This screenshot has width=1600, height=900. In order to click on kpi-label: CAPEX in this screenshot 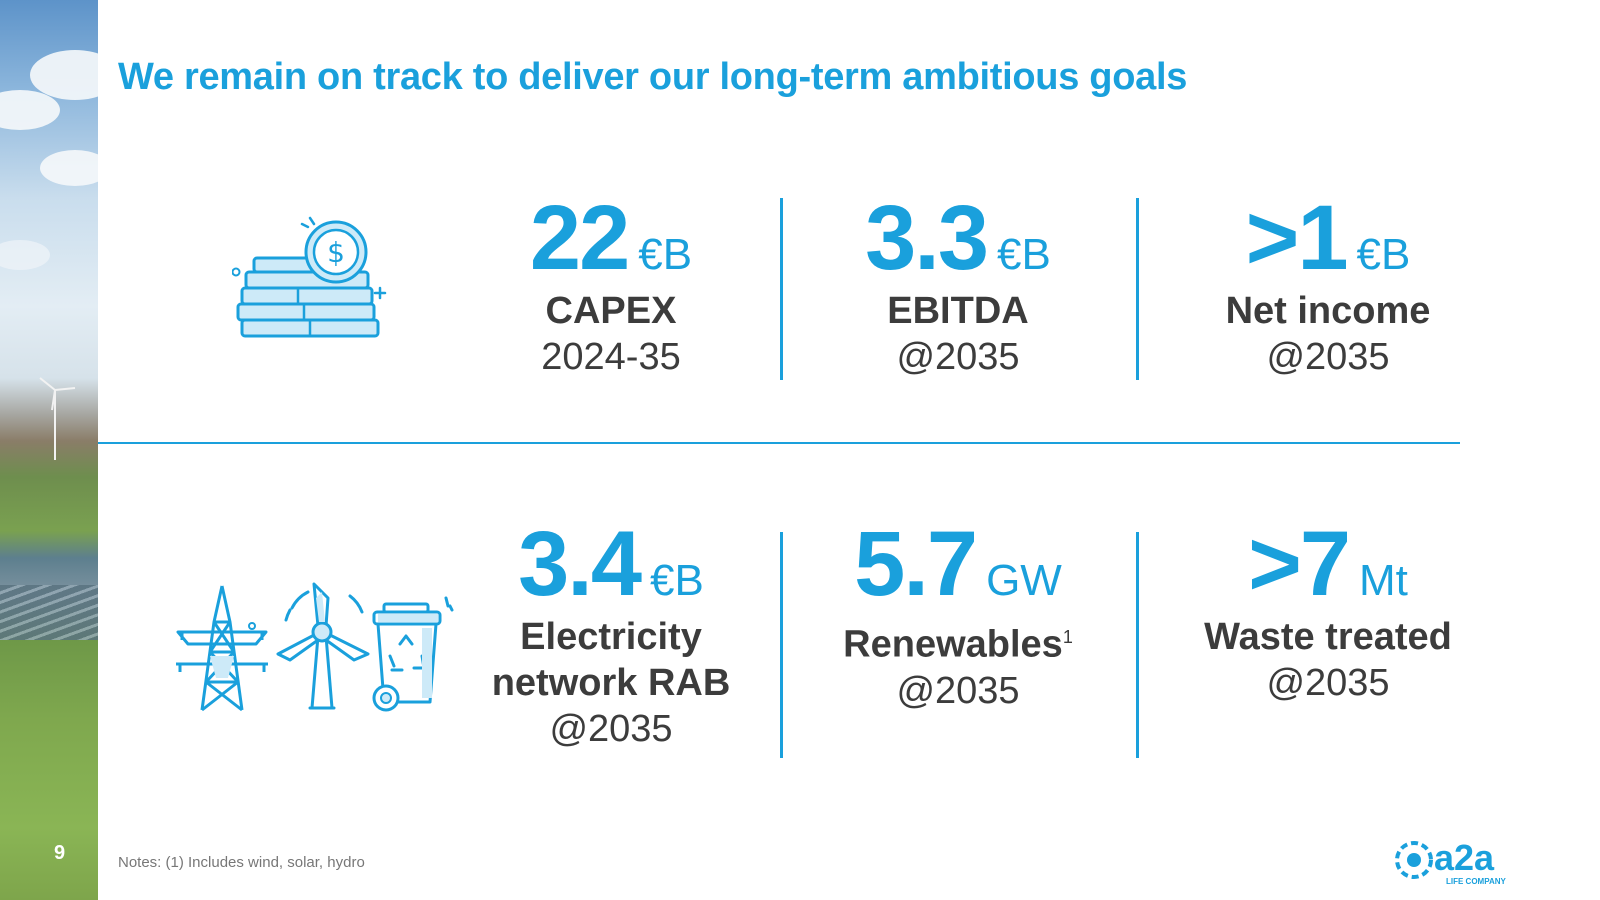, I will do `click(611, 311)`.